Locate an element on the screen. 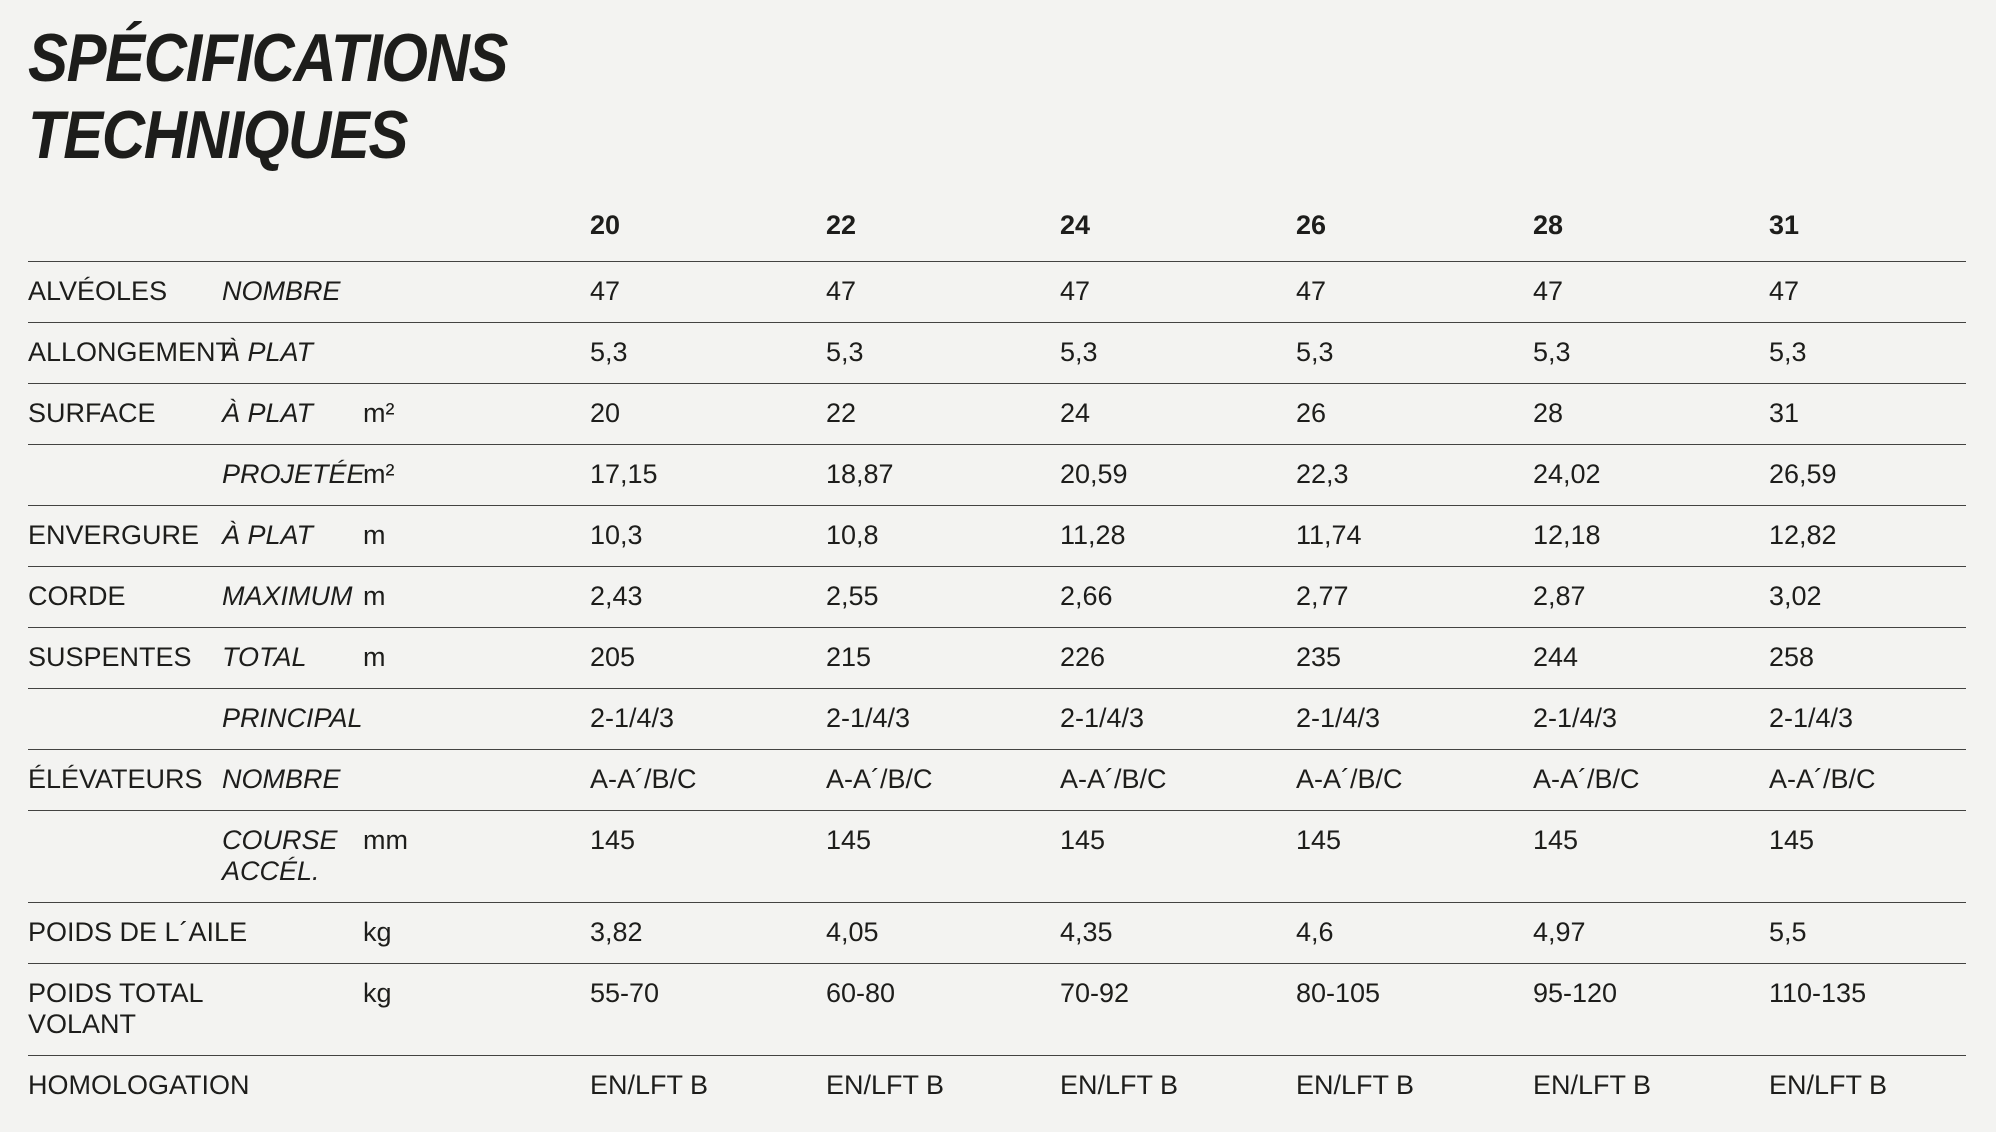 Image resolution: width=1996 pixels, height=1132 pixels. row-value: 3,82 is located at coordinates (708, 933).